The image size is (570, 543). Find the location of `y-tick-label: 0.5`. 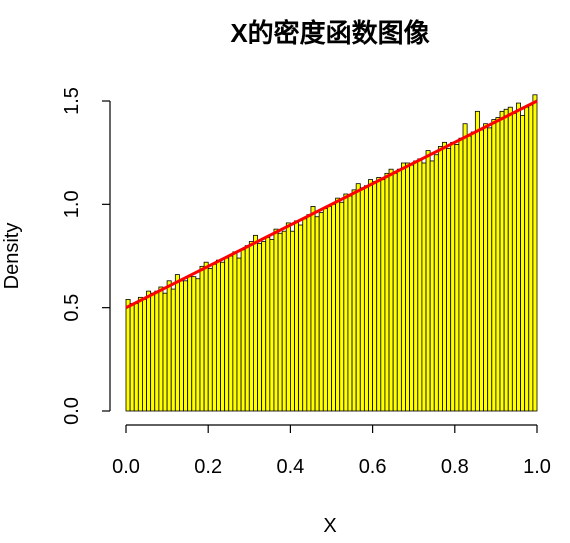

y-tick-label: 0.5 is located at coordinates (72, 308).